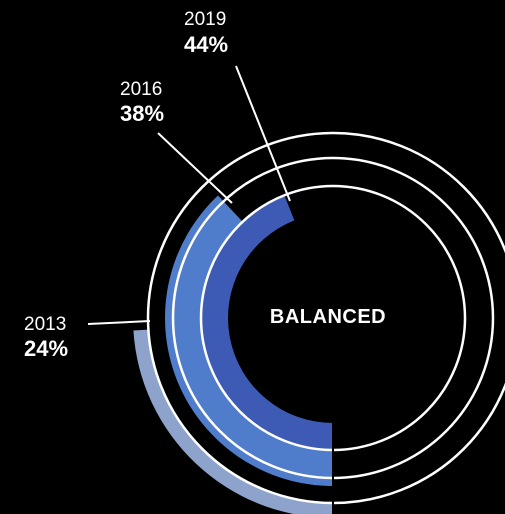 This screenshot has height=514, width=505. What do you see at coordinates (205, 19) in the screenshot?
I see `year-label-2019: 2019` at bounding box center [205, 19].